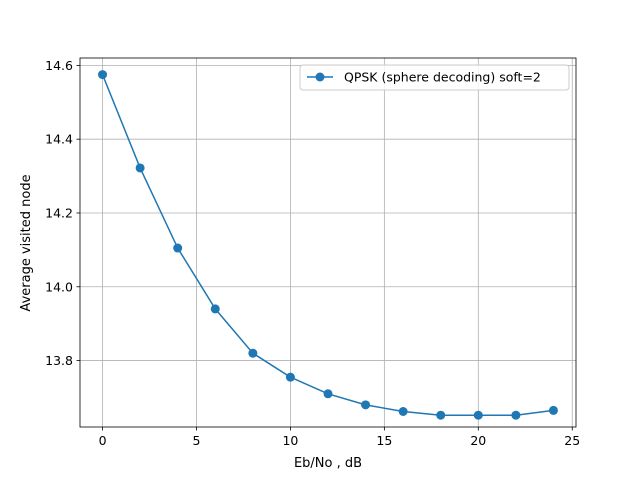 Image resolution: width=640 pixels, height=480 pixels. I want to click on x-tick-label: 0, so click(103, 440).